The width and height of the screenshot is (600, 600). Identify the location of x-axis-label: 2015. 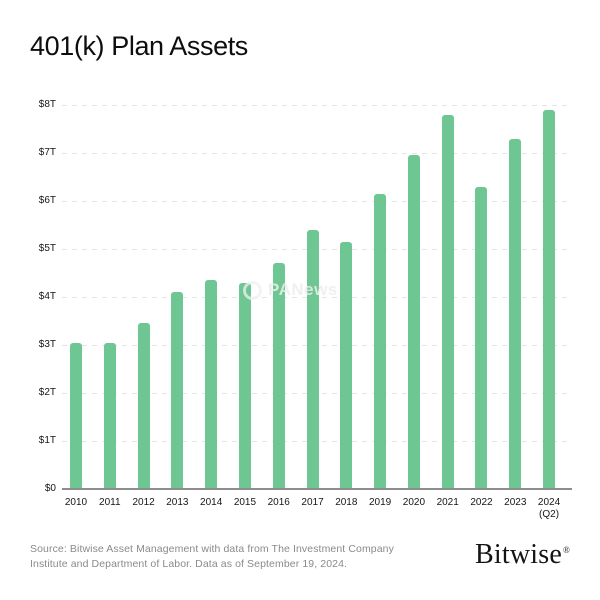
(245, 502).